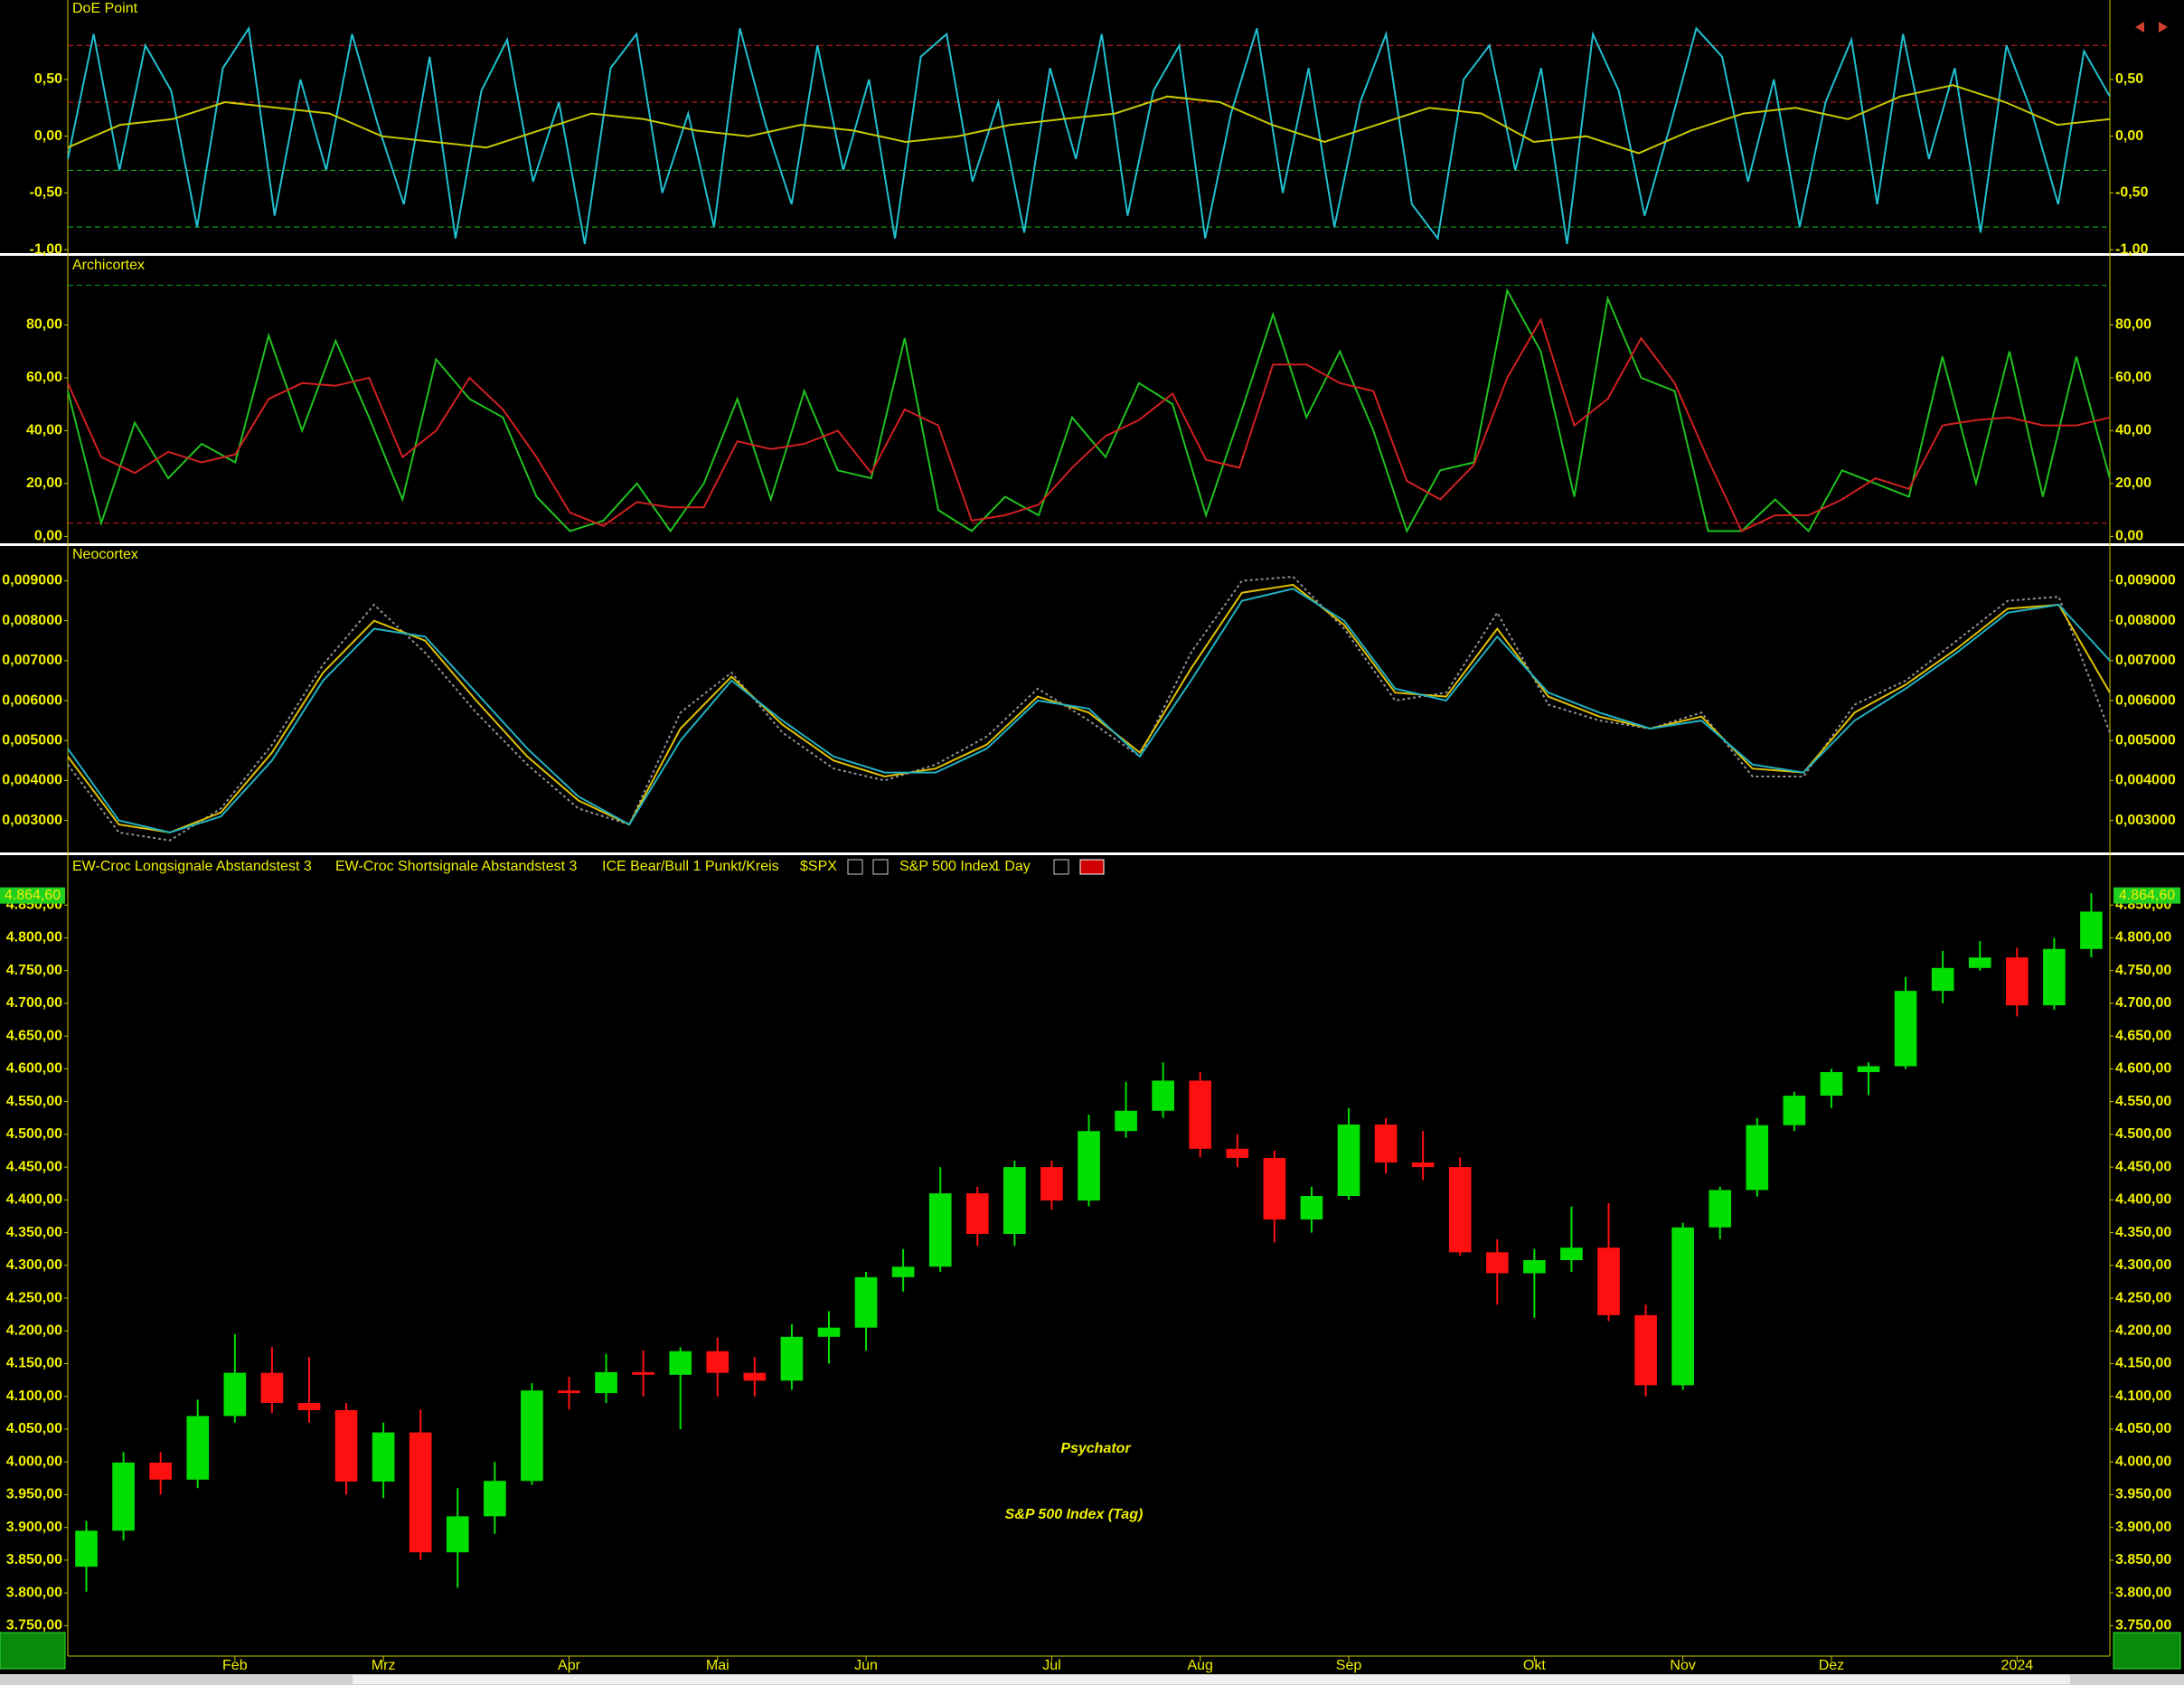  I want to click on x-tick-label: Okt, so click(1534, 1666).